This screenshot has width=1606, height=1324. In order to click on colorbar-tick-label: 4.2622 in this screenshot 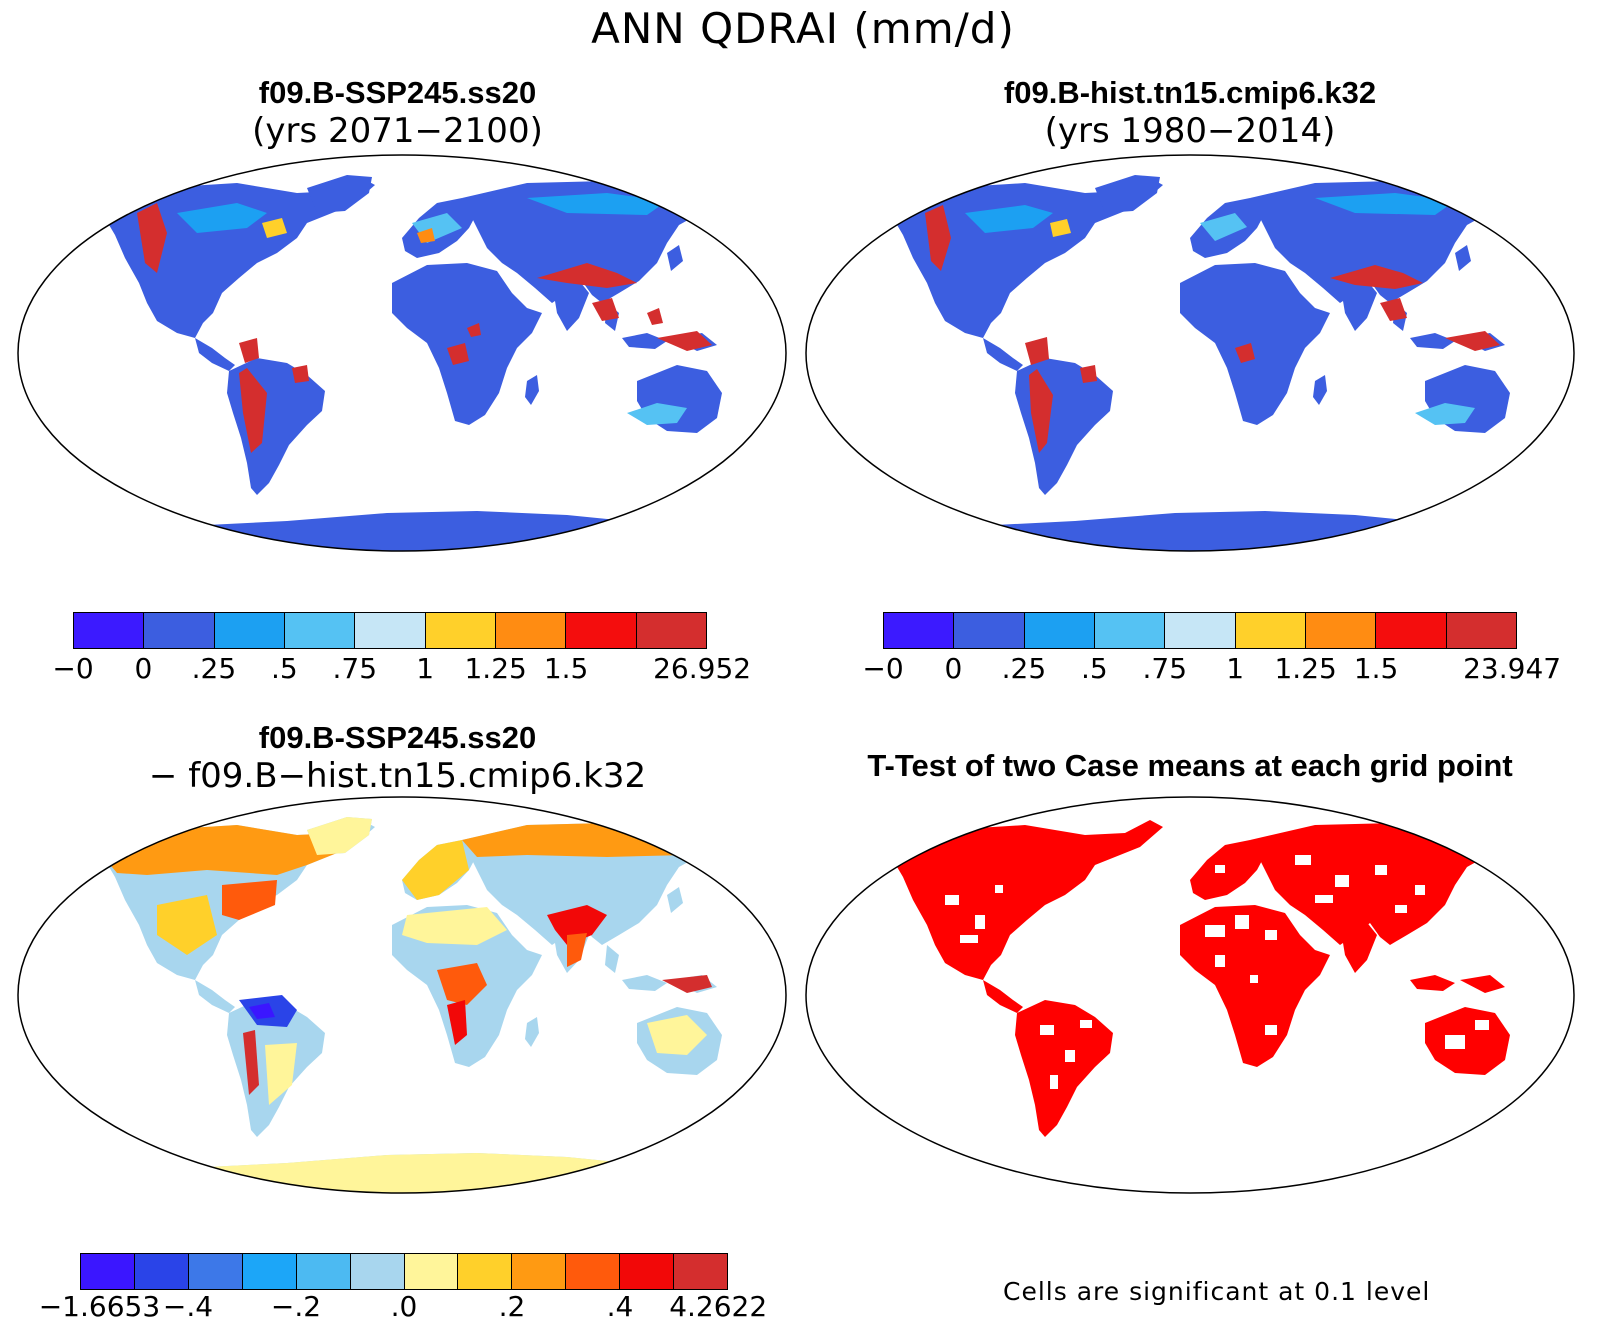, I will do `click(718, 1306)`.